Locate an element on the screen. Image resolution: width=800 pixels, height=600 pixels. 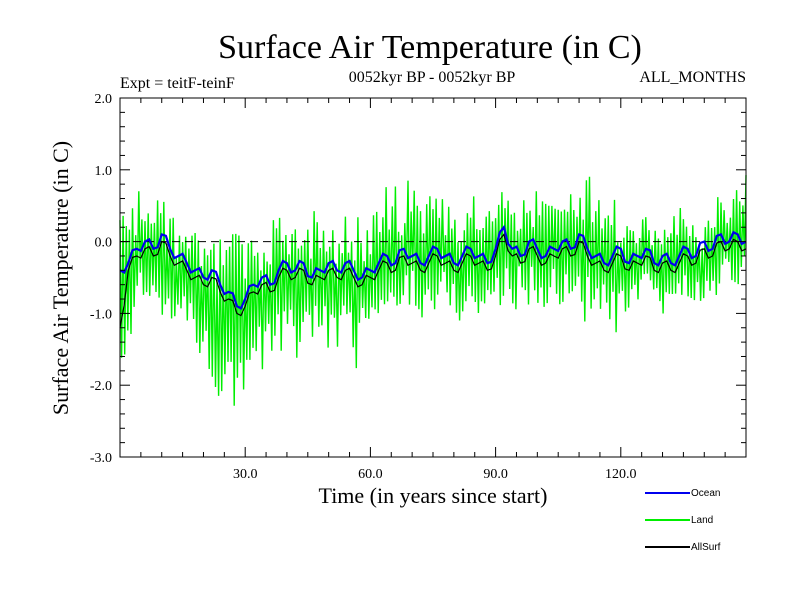
y-tick-label: 2.0 is located at coordinates (104, 99).